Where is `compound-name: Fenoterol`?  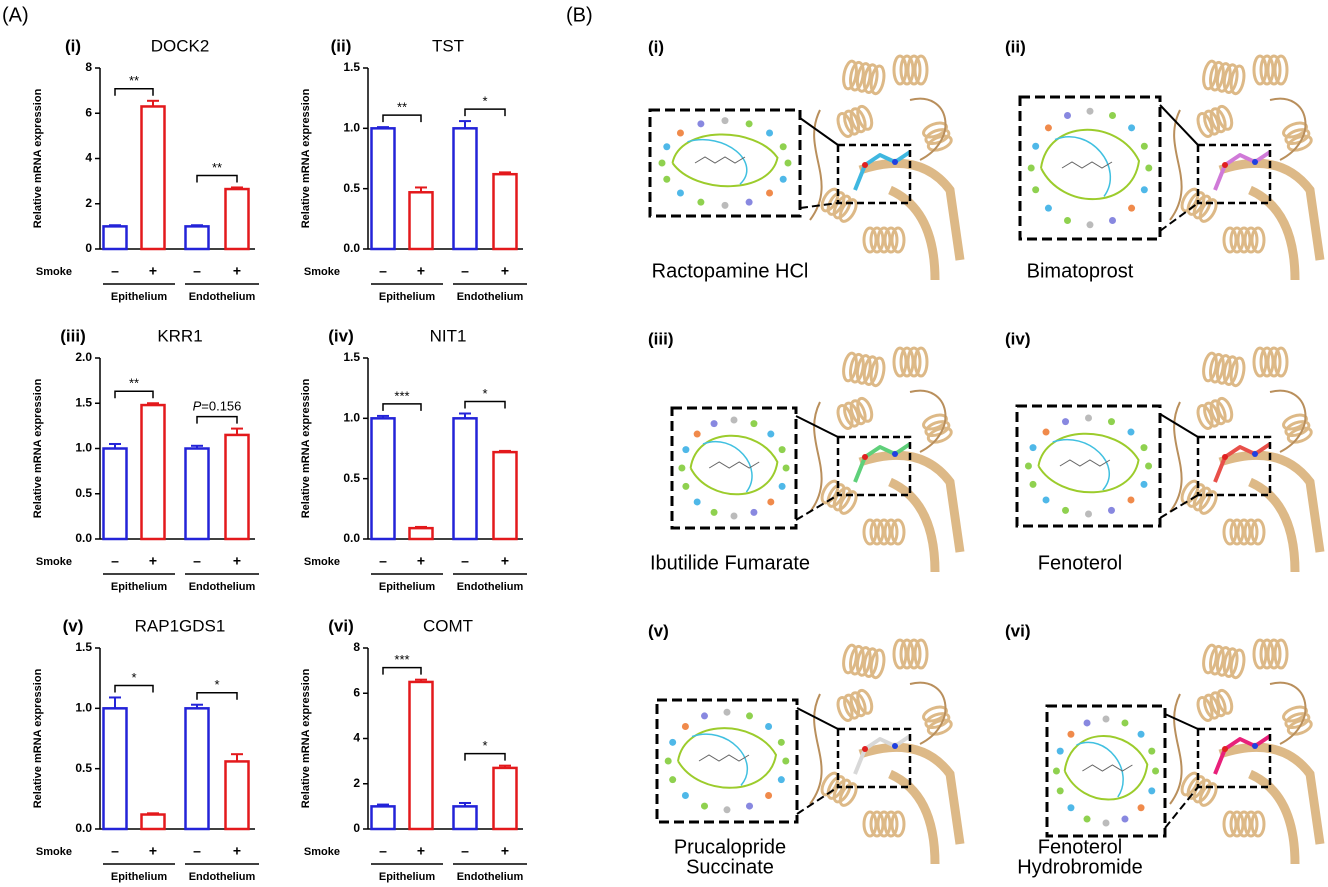 compound-name: Fenoterol is located at coordinates (1080, 847).